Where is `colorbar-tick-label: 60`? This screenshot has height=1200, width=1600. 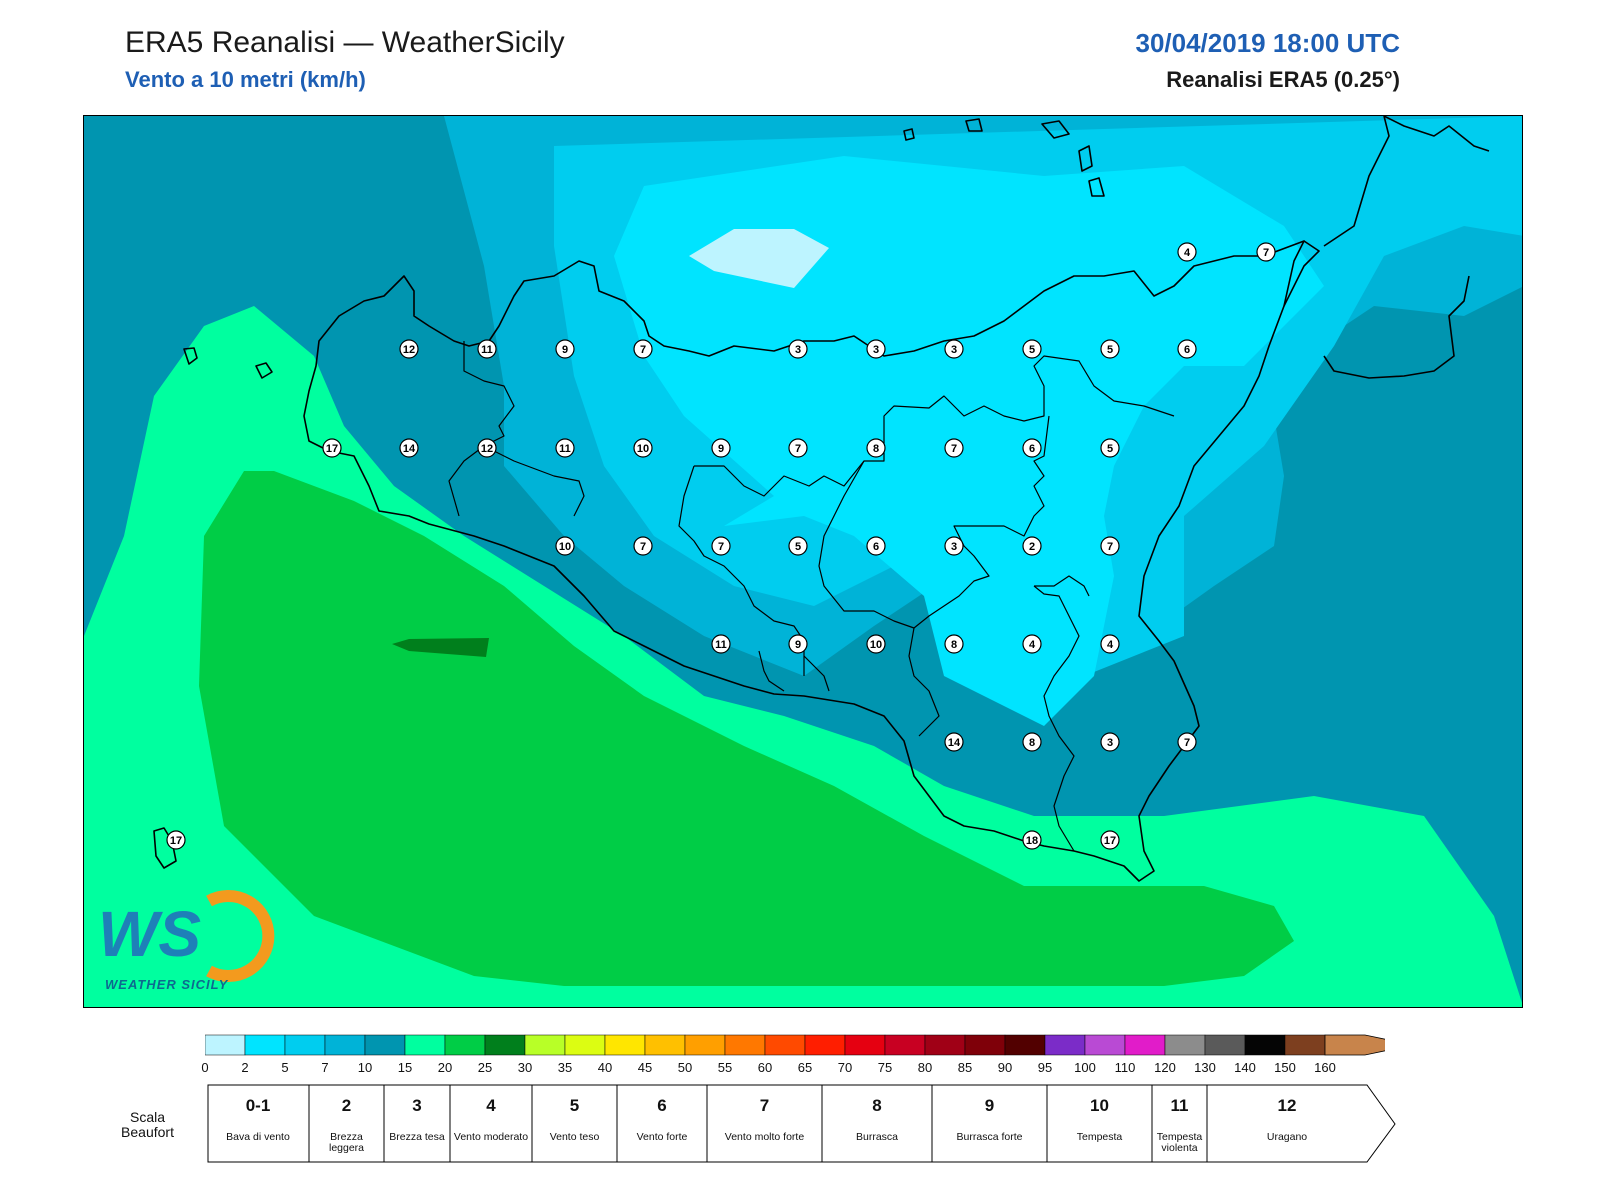 colorbar-tick-label: 60 is located at coordinates (765, 1067).